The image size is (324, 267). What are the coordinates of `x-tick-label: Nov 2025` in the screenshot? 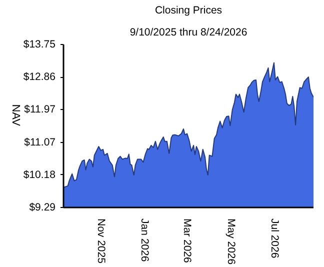 It's located at (100, 241).